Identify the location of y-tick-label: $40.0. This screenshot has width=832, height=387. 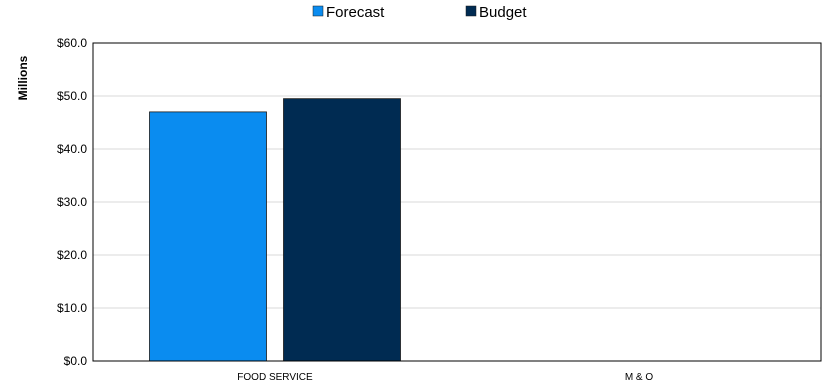
(72, 149).